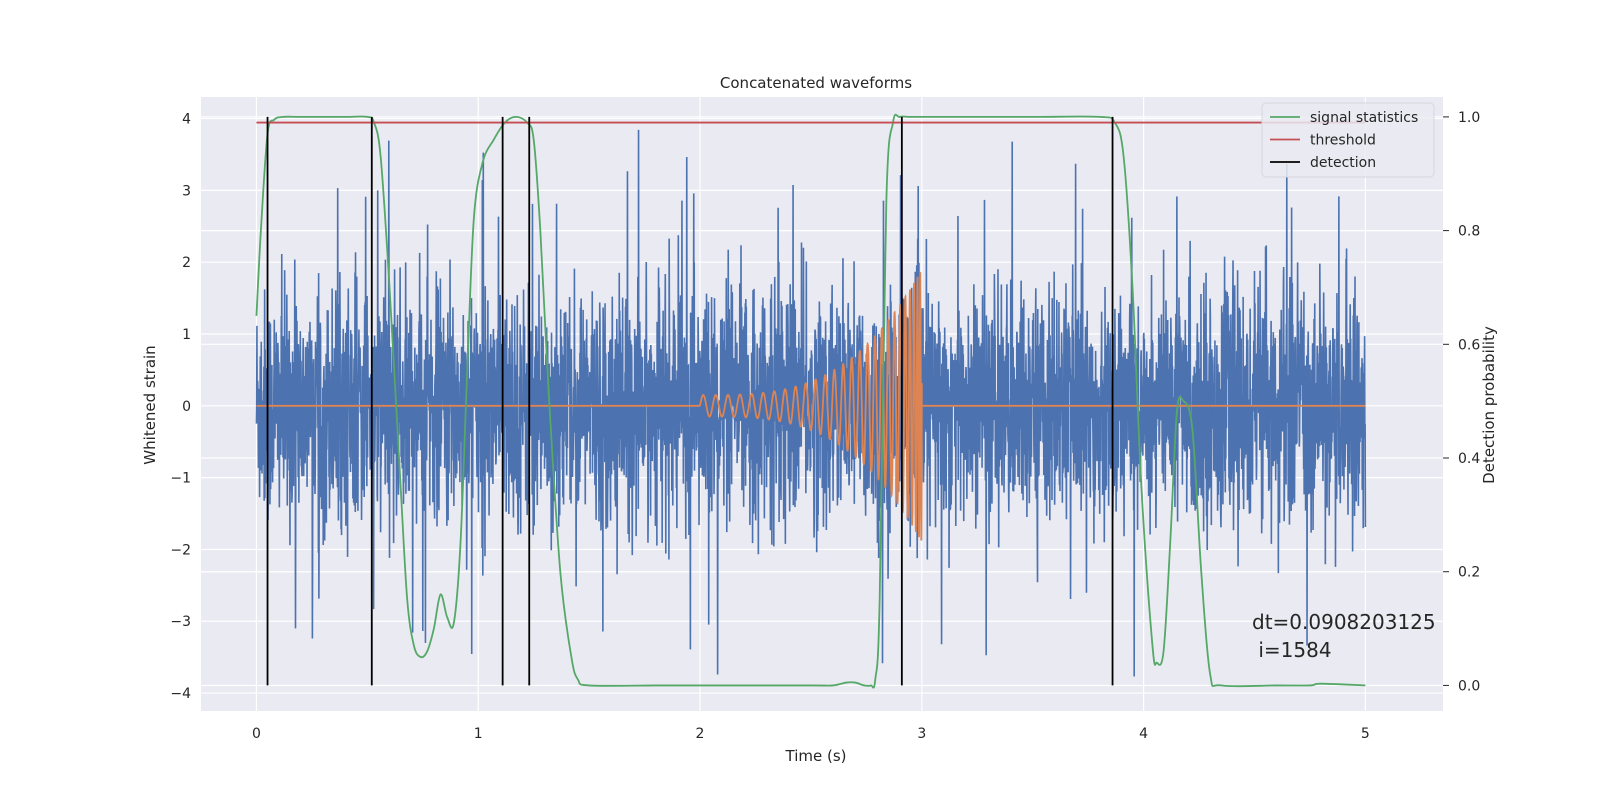 Image resolution: width=1600 pixels, height=800 pixels. What do you see at coordinates (816, 756) in the screenshot?
I see `x-axis-label: Time (s)` at bounding box center [816, 756].